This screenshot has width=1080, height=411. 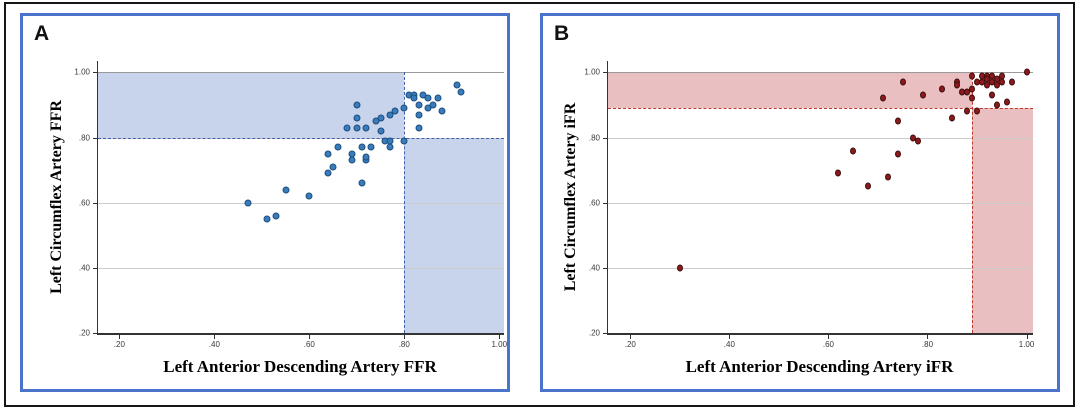 What do you see at coordinates (790, 90) in the screenshot?
I see `threshold-band-horizontal` at bounding box center [790, 90].